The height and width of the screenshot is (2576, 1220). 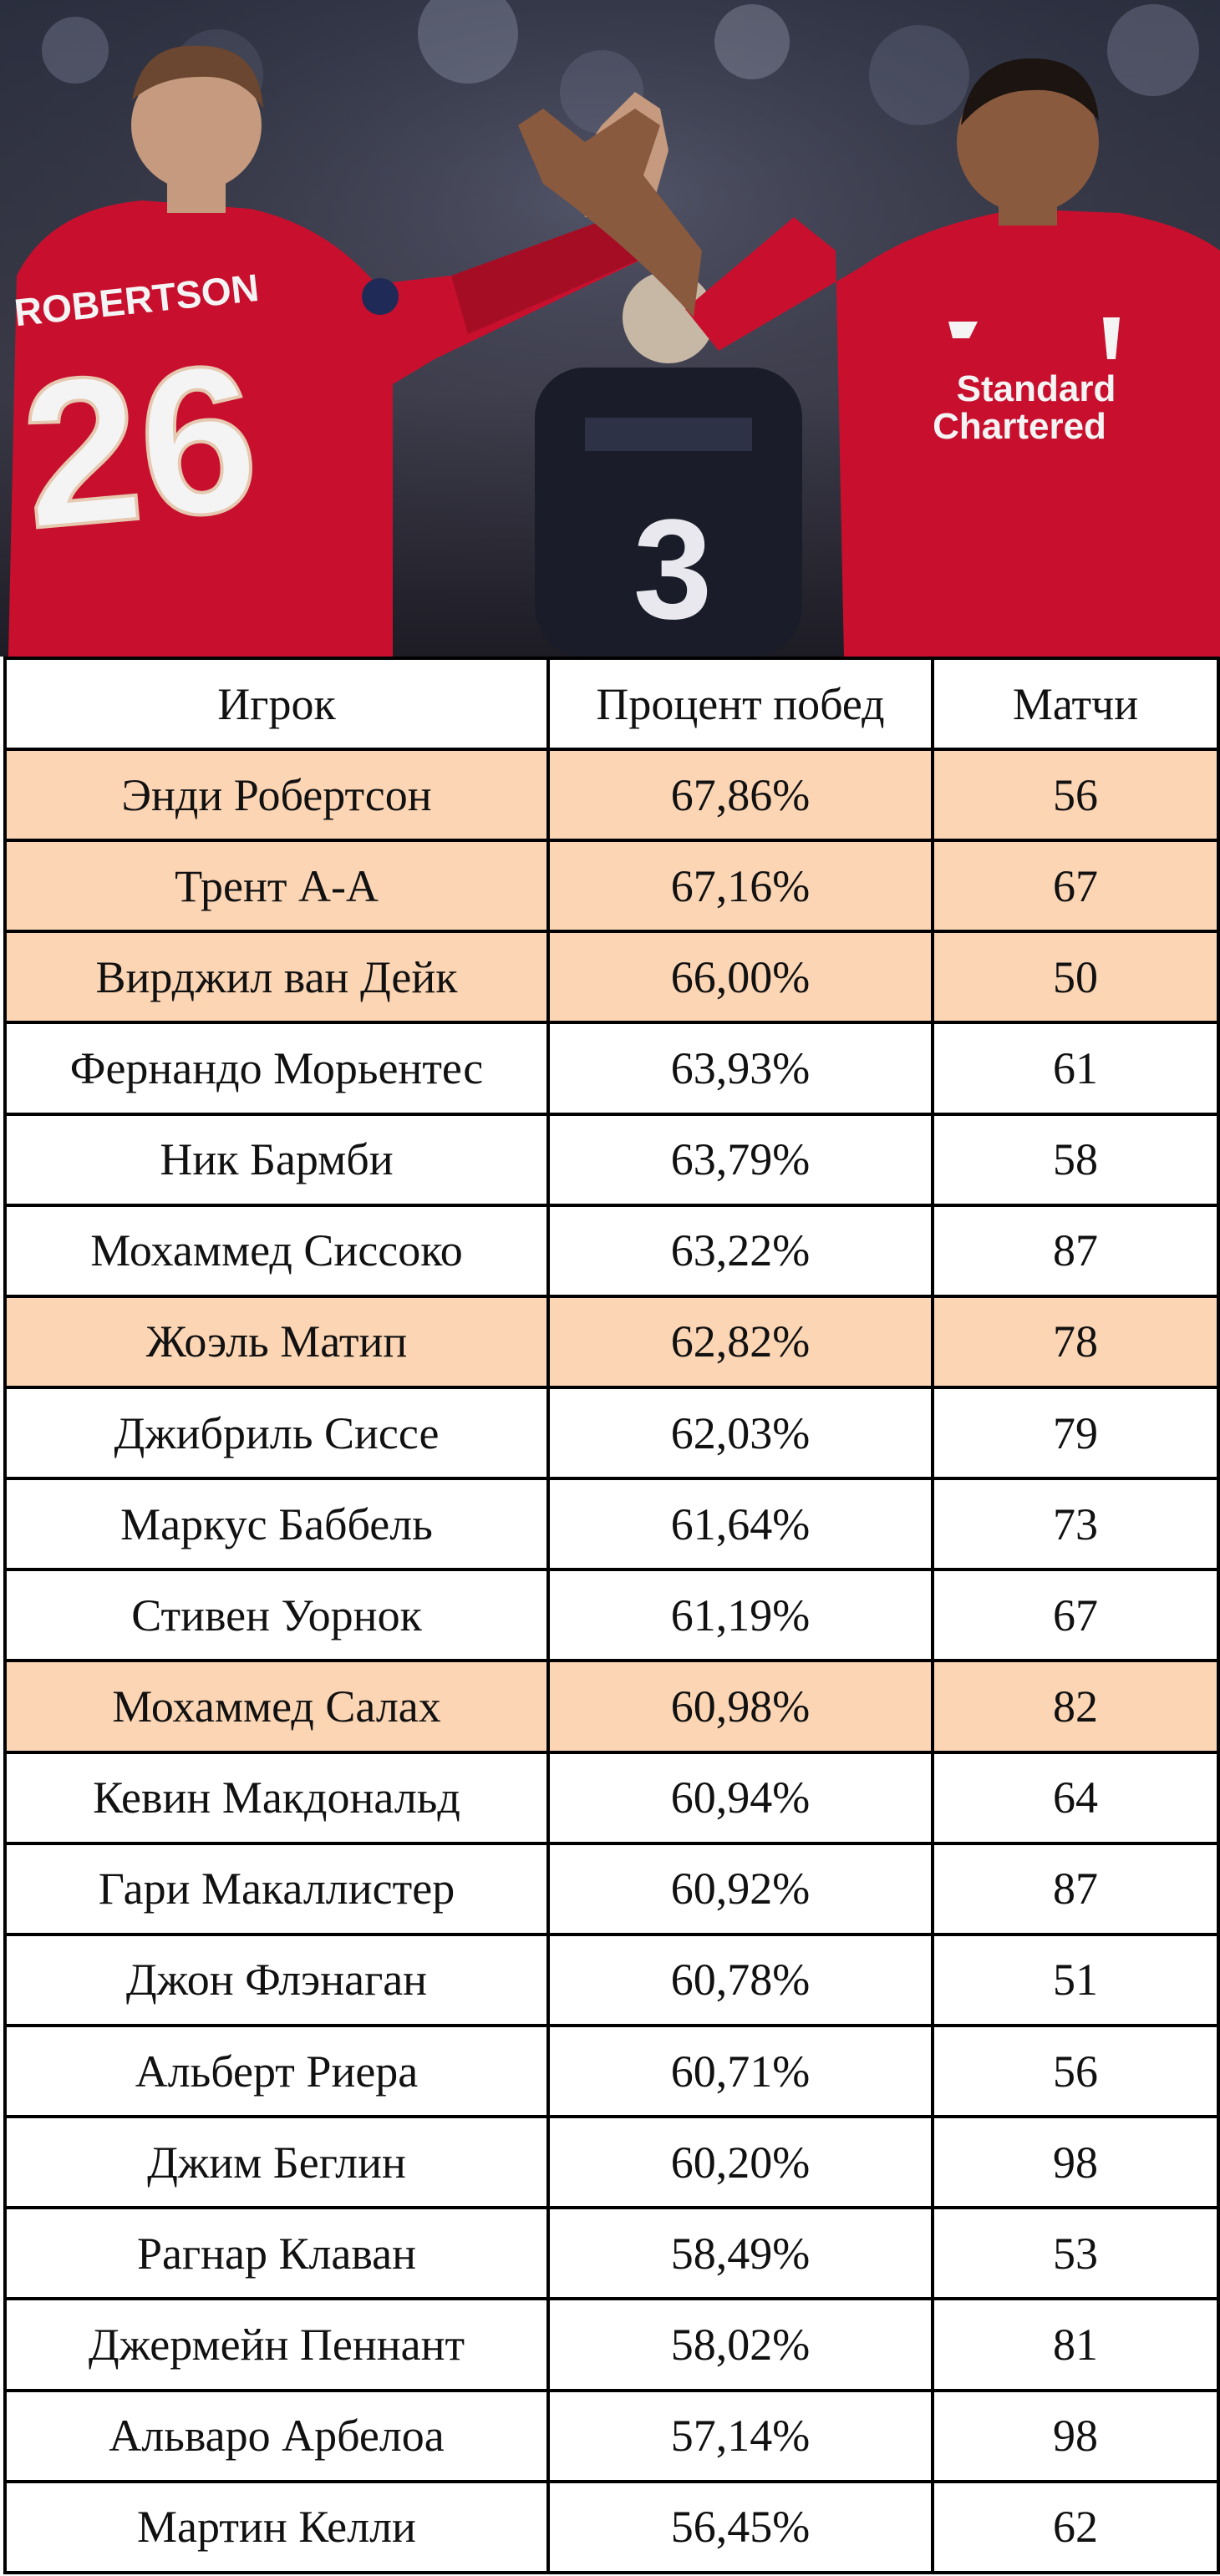 I want to click on player-cell: Джибриль Сиссе, so click(x=276, y=1433).